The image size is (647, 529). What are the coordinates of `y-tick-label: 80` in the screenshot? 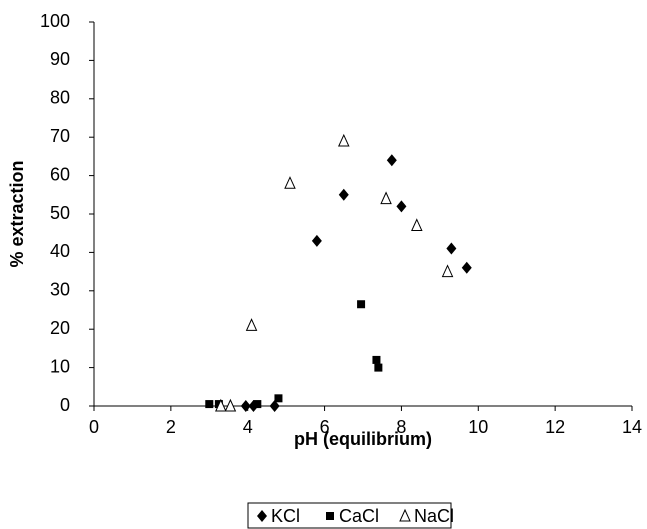 It's located at (60, 98).